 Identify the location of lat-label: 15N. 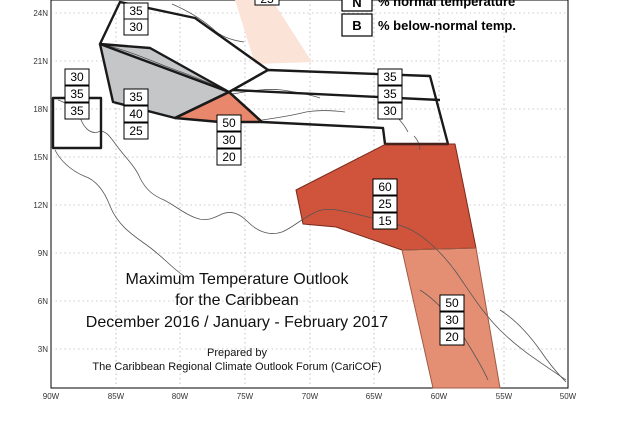
(40, 157).